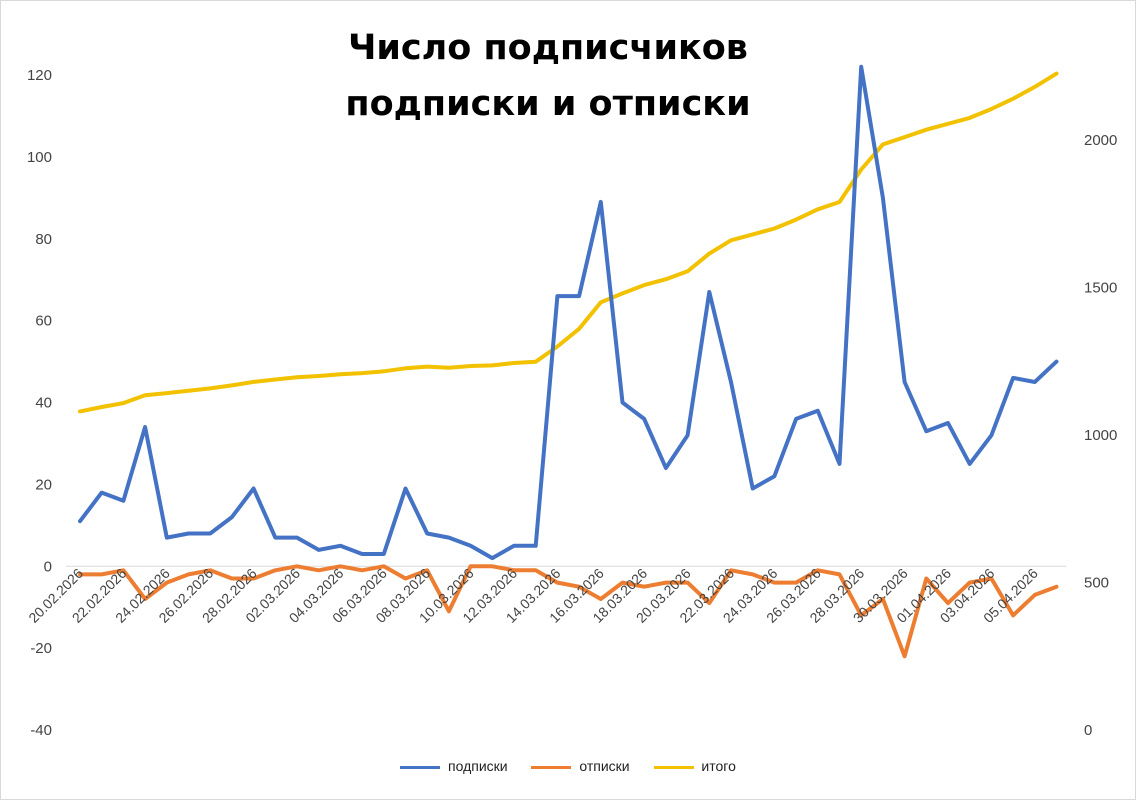  I want to click on legend: подписки отписки итого, so click(568, 766).